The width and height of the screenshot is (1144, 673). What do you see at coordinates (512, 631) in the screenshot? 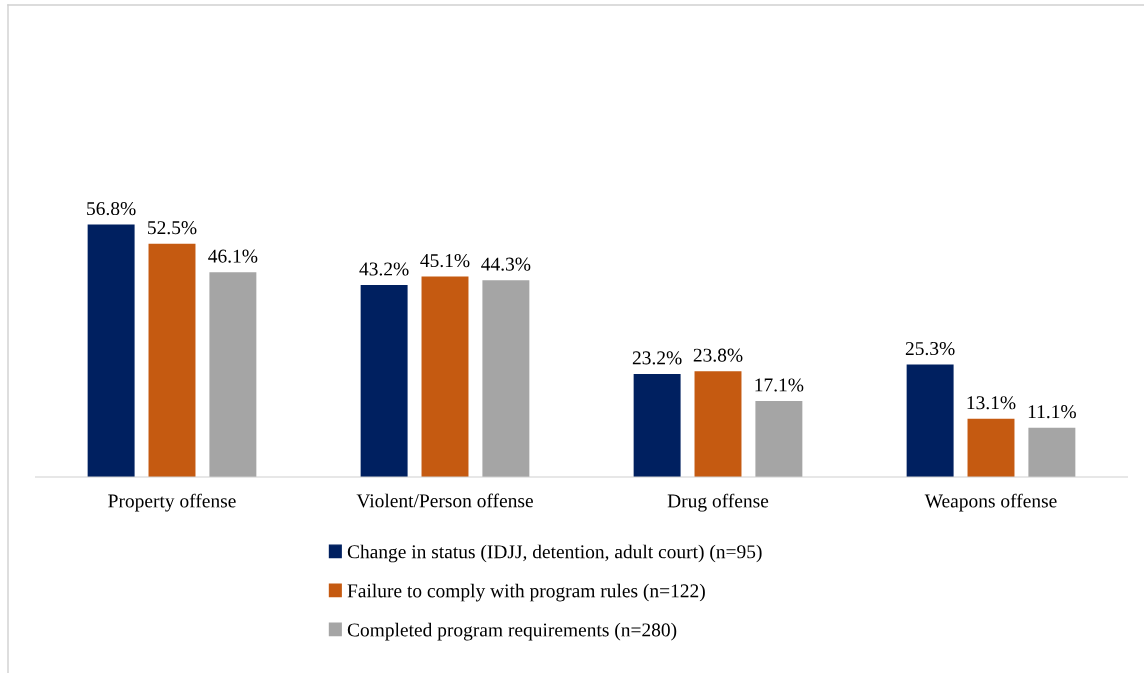
I see `legend-label: Completed program requirements (n=280)` at bounding box center [512, 631].